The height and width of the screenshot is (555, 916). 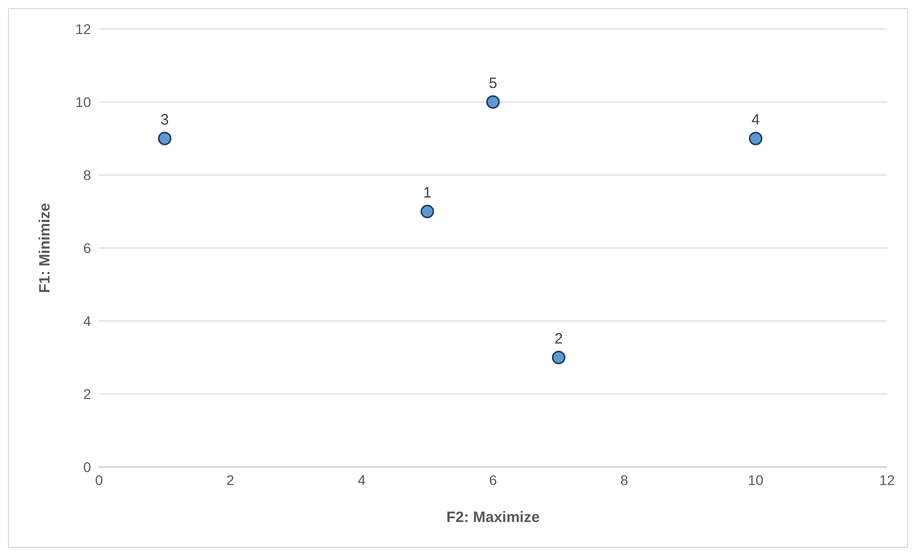 What do you see at coordinates (83, 102) in the screenshot?
I see `y-tick-label: 10` at bounding box center [83, 102].